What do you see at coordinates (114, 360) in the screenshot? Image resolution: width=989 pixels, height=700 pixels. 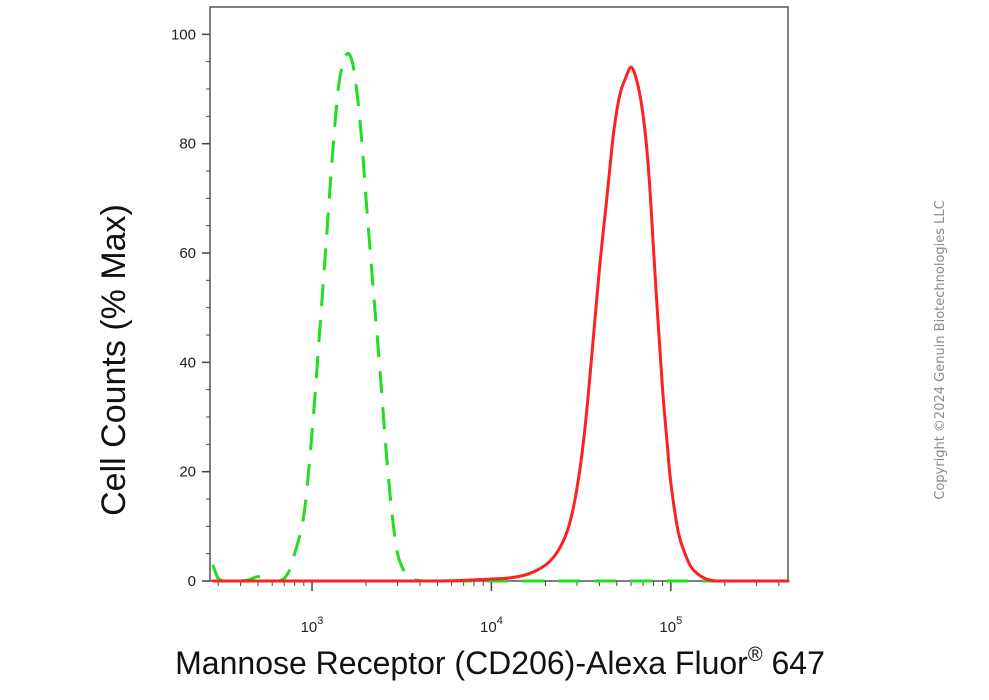 I see `y-axis-label: Cell Counts (% Max)` at bounding box center [114, 360].